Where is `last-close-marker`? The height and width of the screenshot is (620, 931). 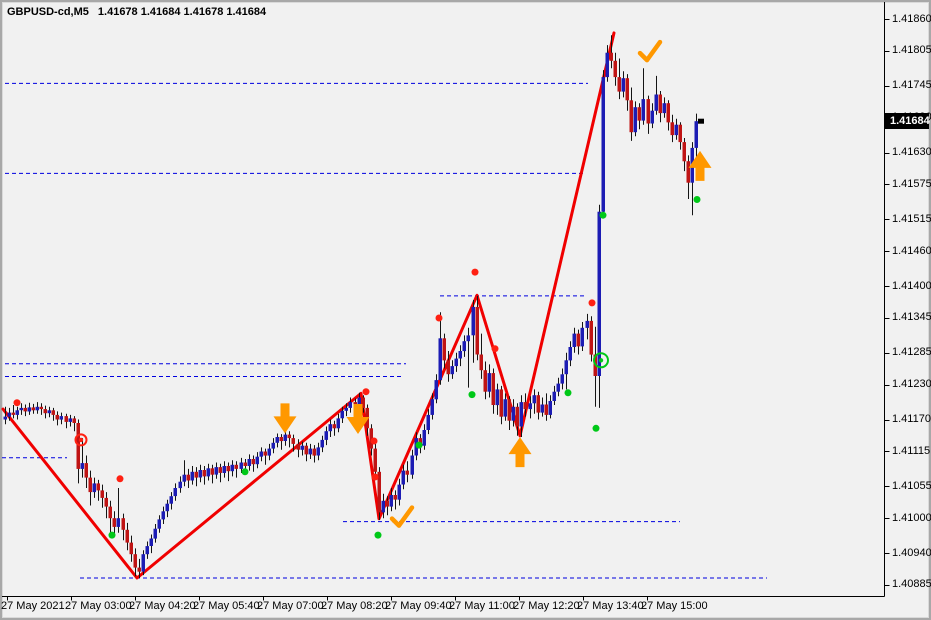
last-close-marker is located at coordinates (701, 121).